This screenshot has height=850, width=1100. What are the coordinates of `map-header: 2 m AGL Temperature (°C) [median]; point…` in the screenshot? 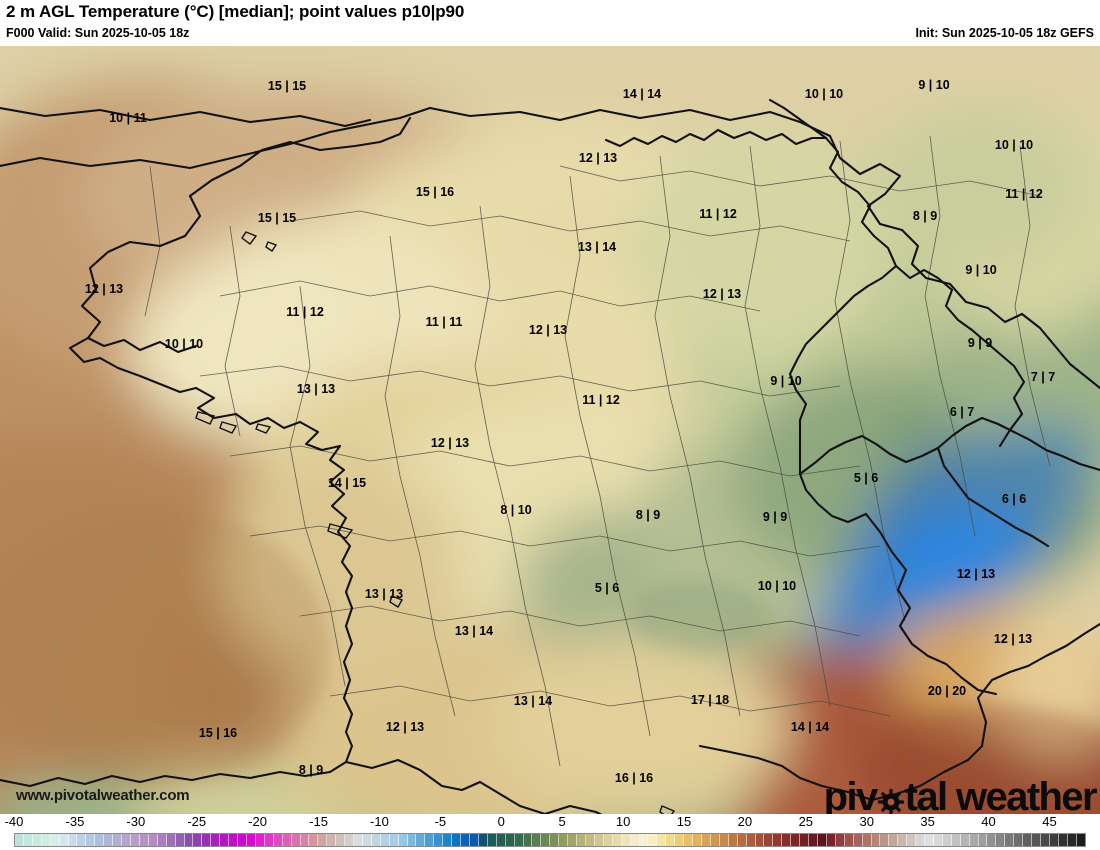 It's located at (550, 23).